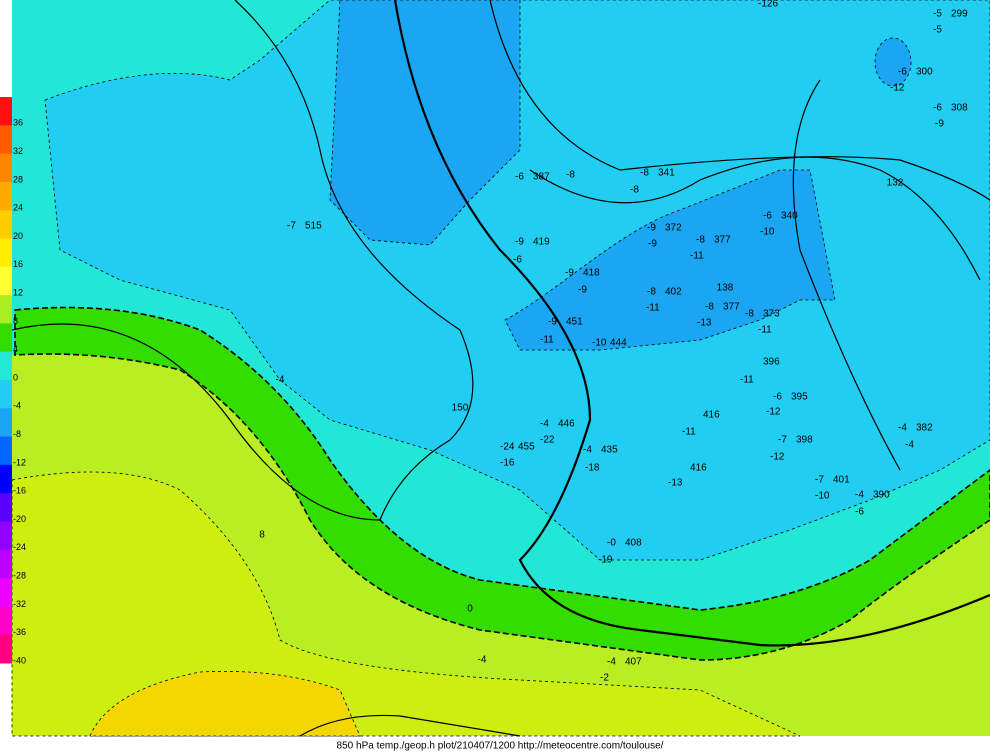  What do you see at coordinates (19, 491) in the screenshot?
I see `colorbar-label: -16` at bounding box center [19, 491].